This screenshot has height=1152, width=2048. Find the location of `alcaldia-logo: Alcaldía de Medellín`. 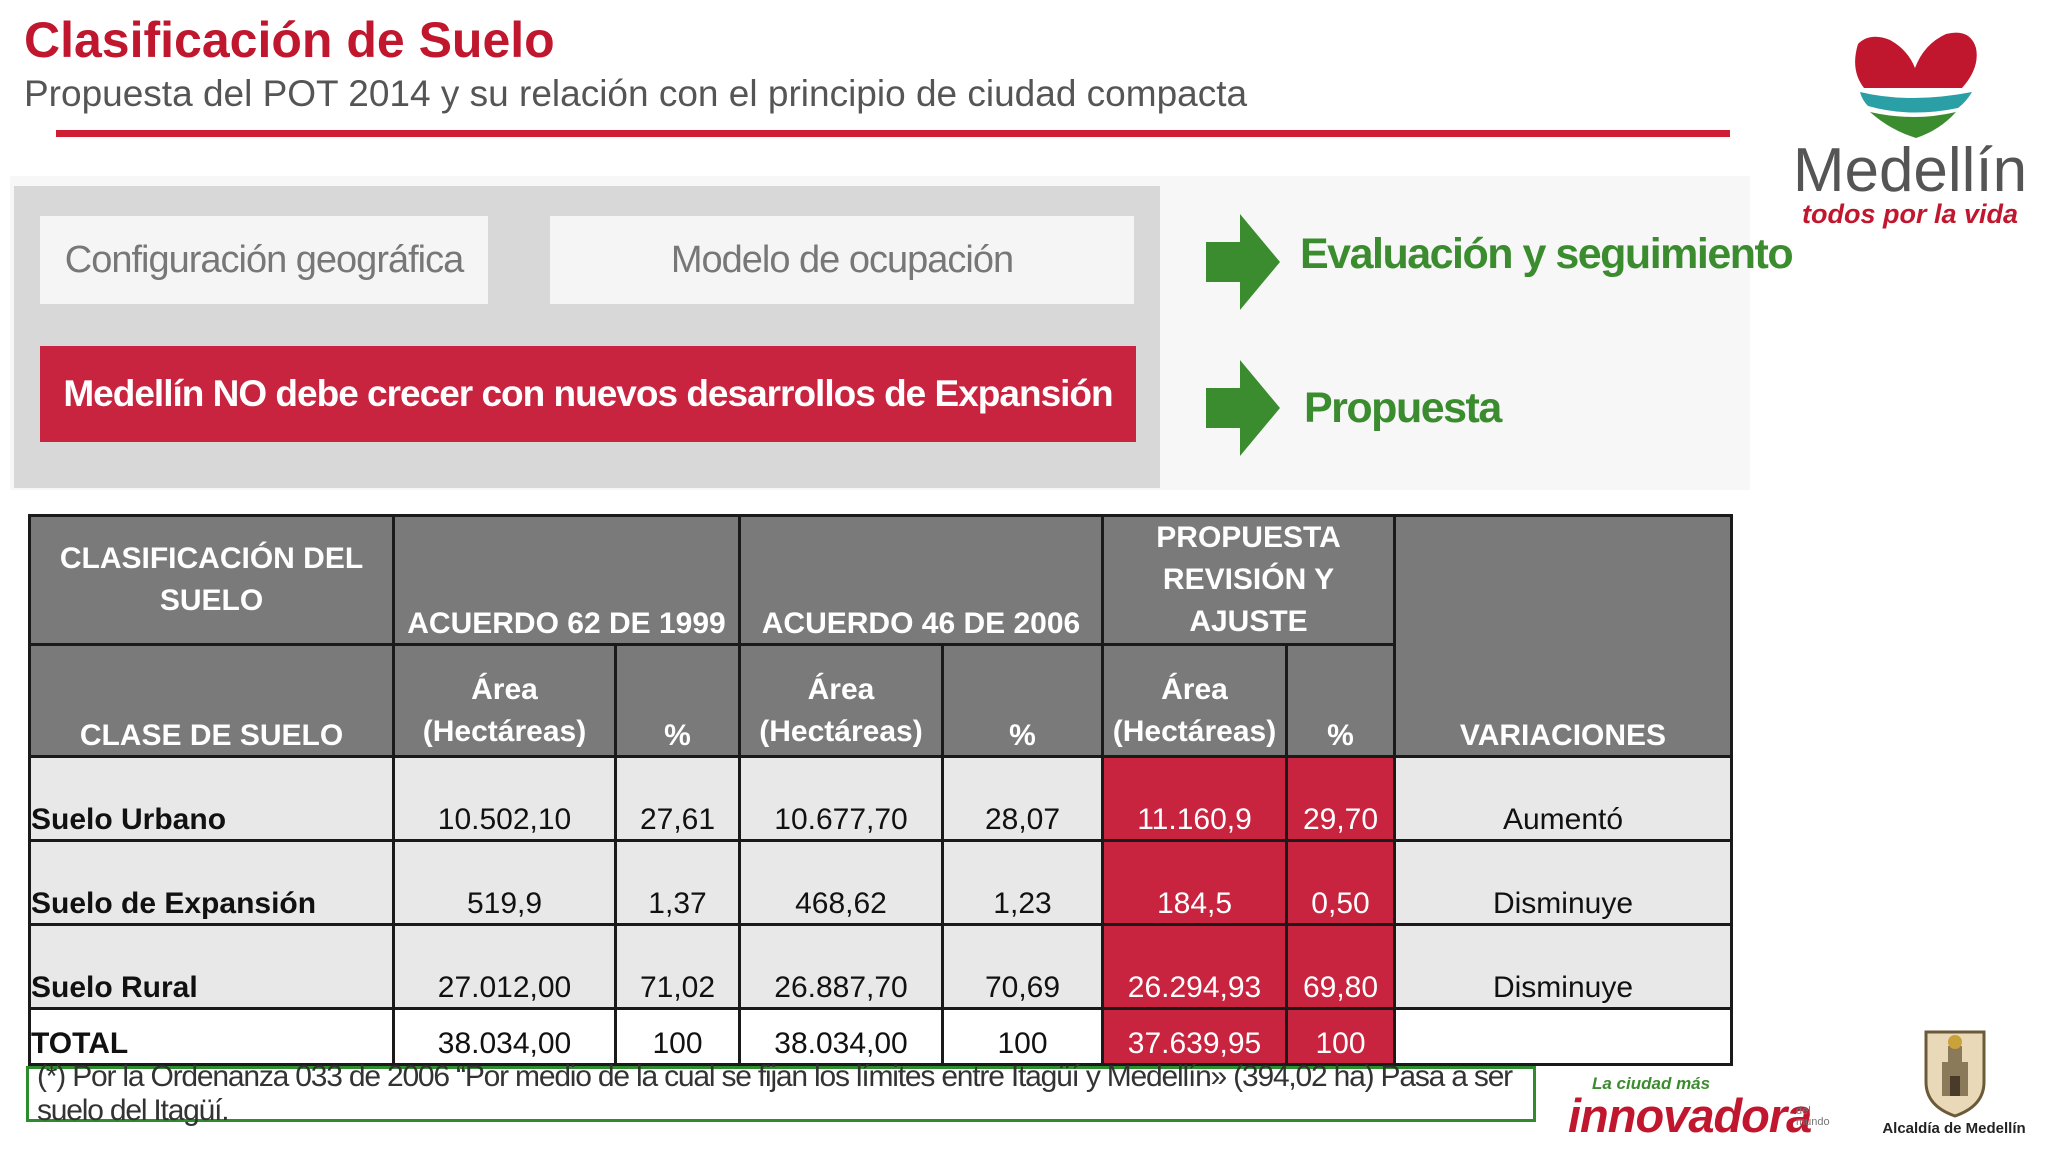

alcaldia-logo: Alcaldía de Medellín is located at coordinates (1954, 1082).